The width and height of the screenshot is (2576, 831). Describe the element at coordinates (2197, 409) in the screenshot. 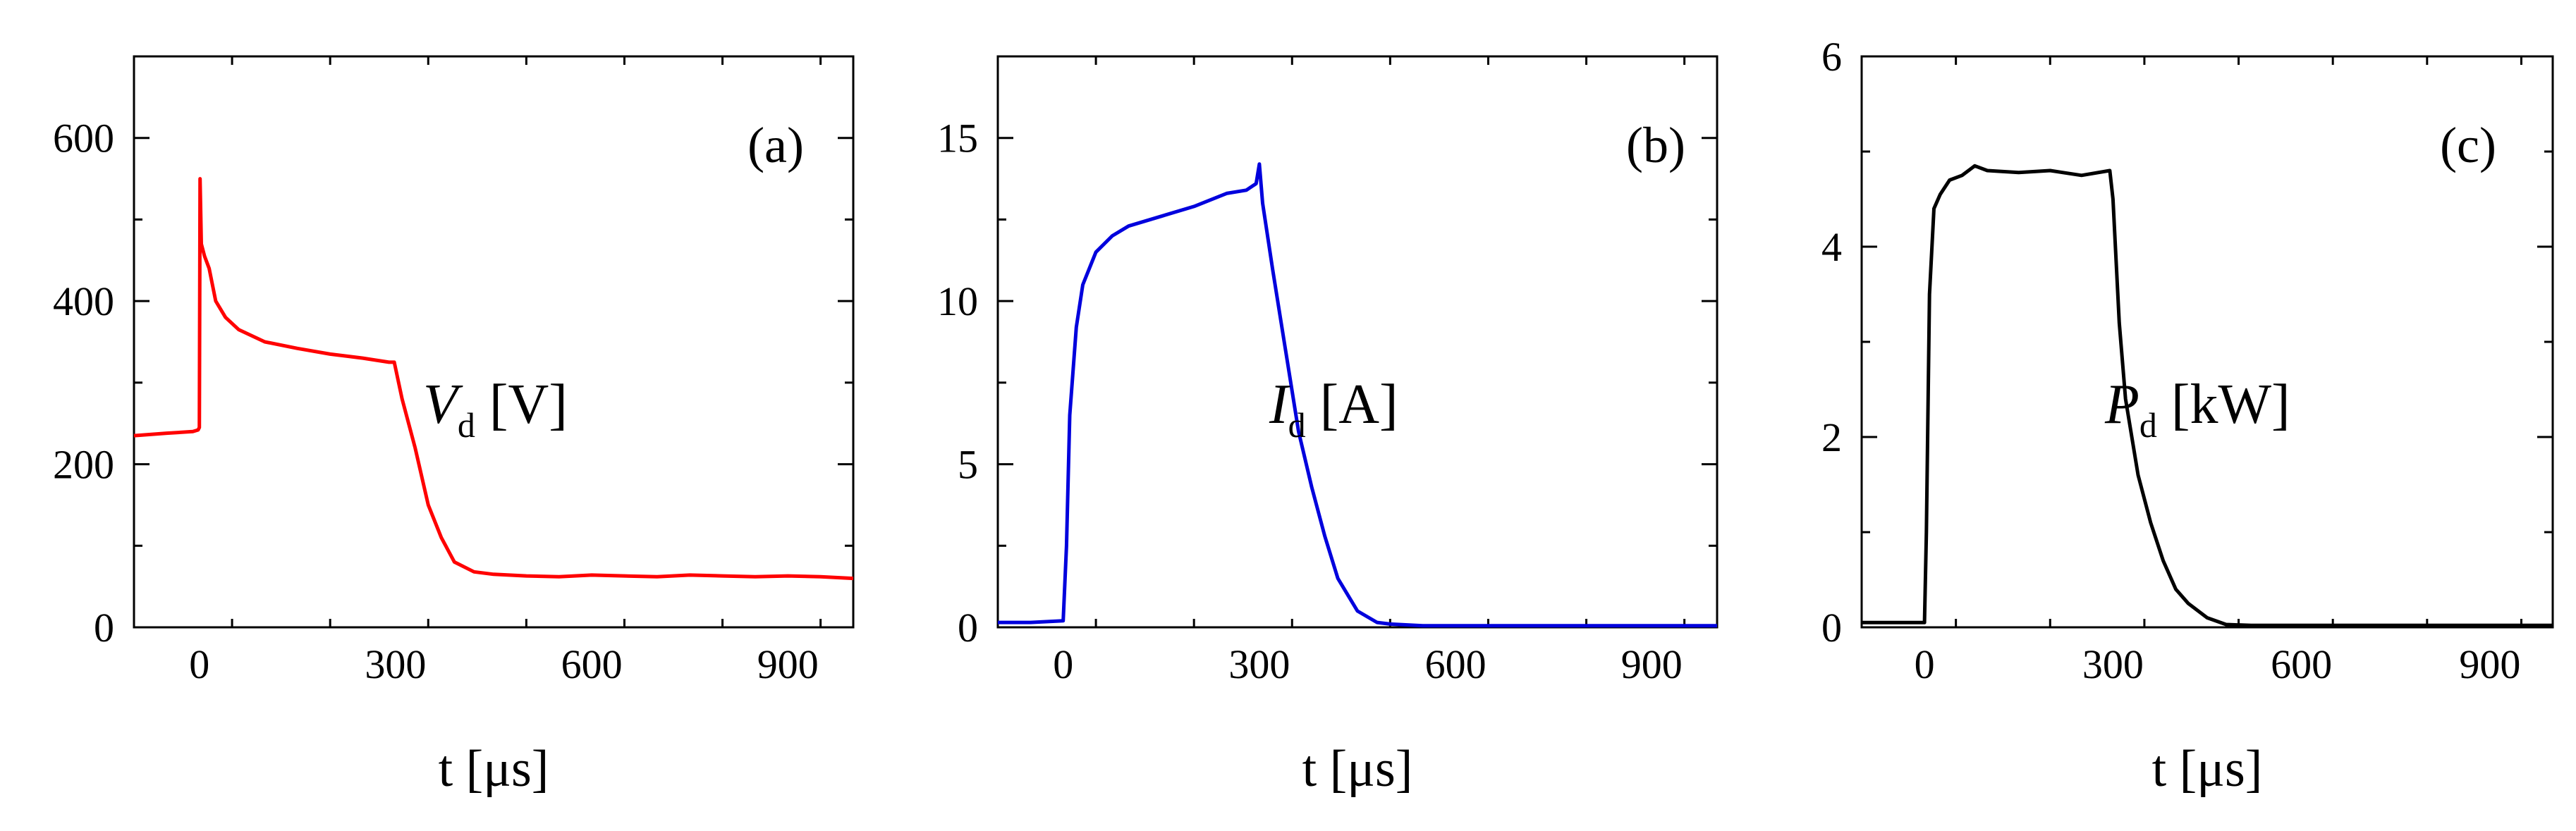

I see `series-annotation: Pd [kW]` at that location.